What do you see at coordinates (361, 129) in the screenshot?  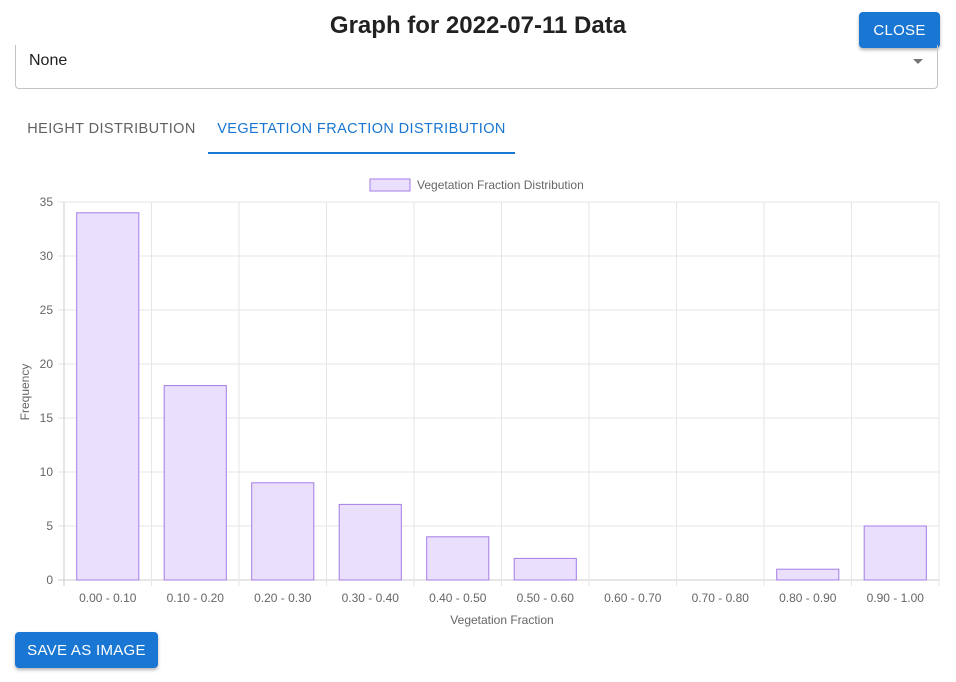 I see `tab-vegetation-fraction-distribution: VEGETATION FRACTION DISTRIBUTION` at bounding box center [361, 129].